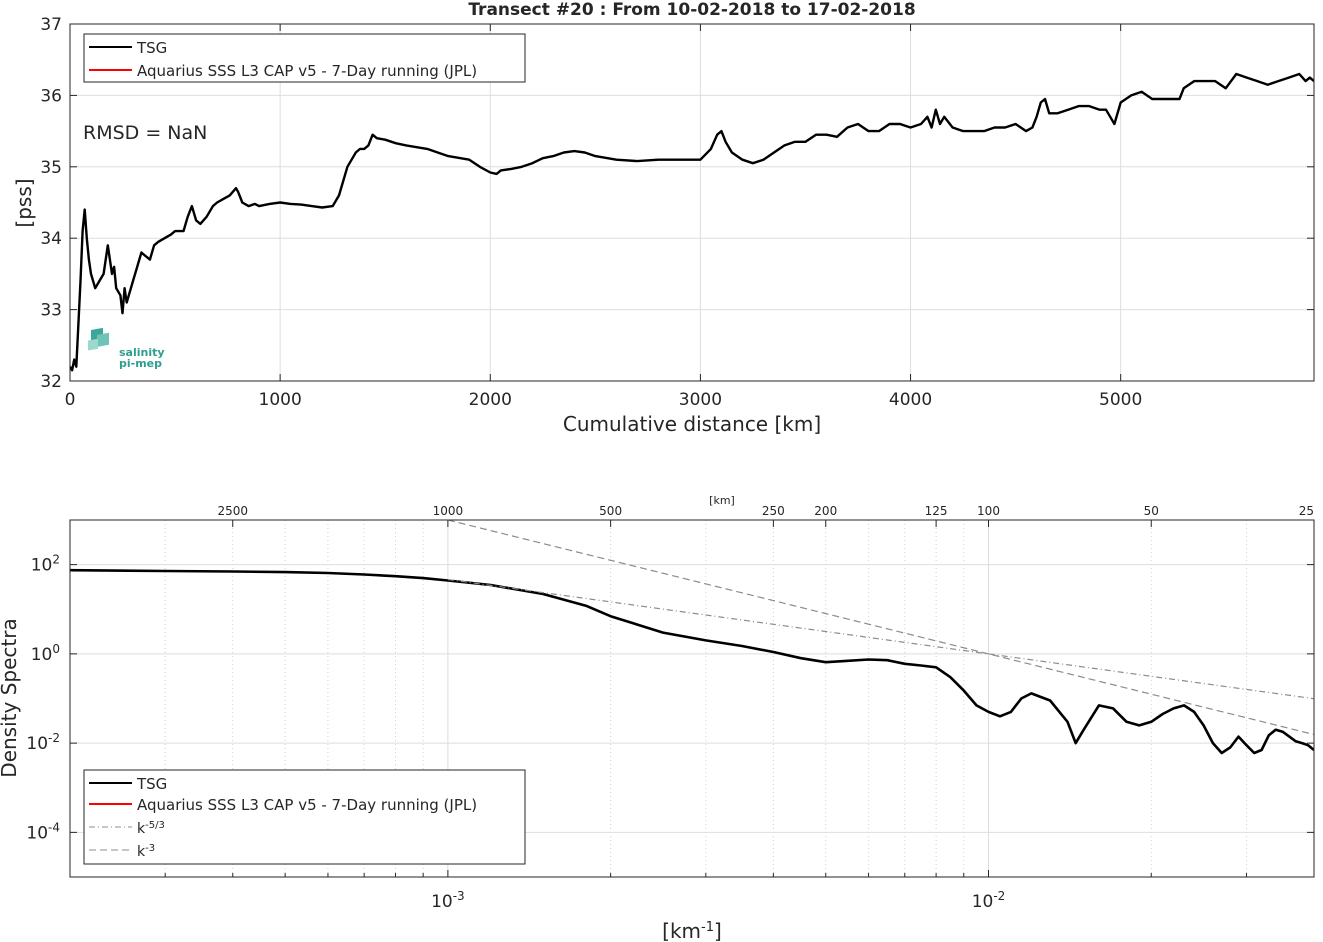 The image size is (1323, 942). Describe the element at coordinates (1306, 511) in the screenshot. I see `bottom-top-axis-tick-label: 25` at that location.